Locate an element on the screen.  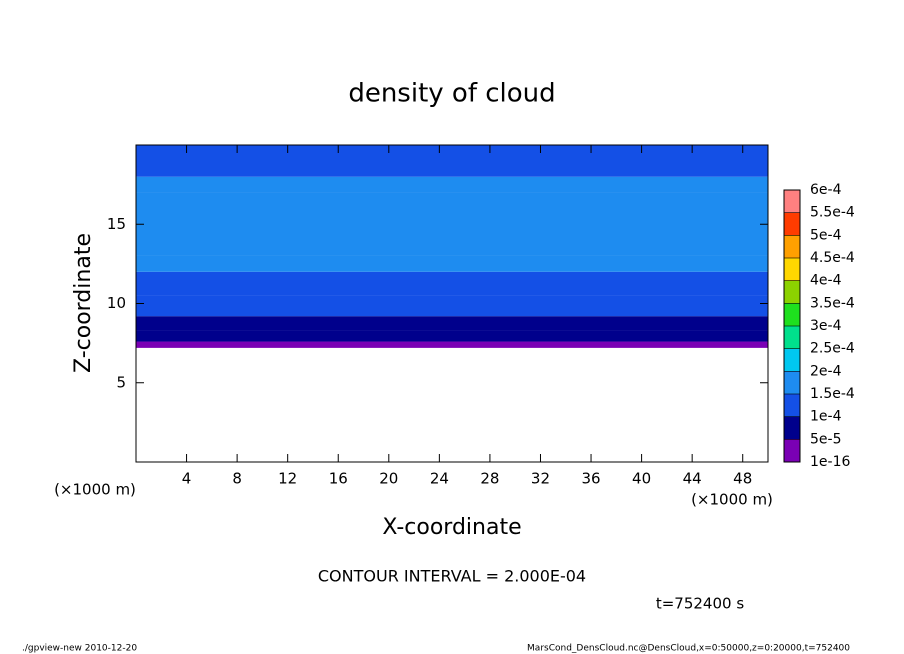
x-tick-label: 20 is located at coordinates (388, 479).